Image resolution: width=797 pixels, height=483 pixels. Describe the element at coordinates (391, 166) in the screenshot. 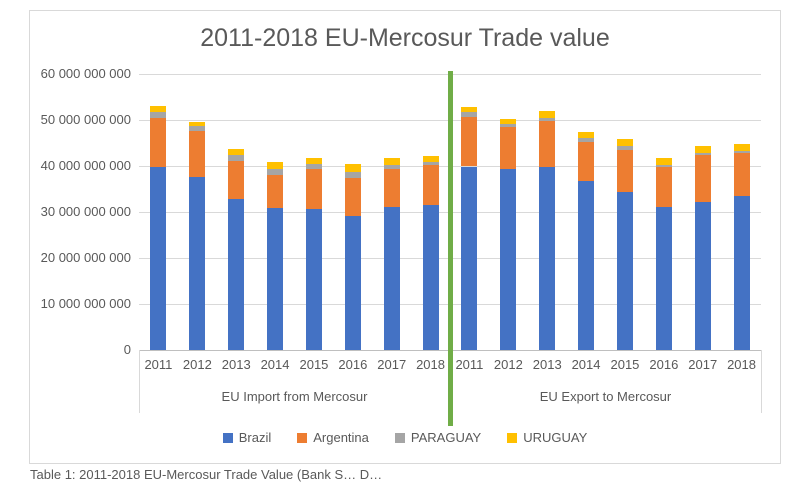

I see `bar-segment-paraguay-2017` at that location.